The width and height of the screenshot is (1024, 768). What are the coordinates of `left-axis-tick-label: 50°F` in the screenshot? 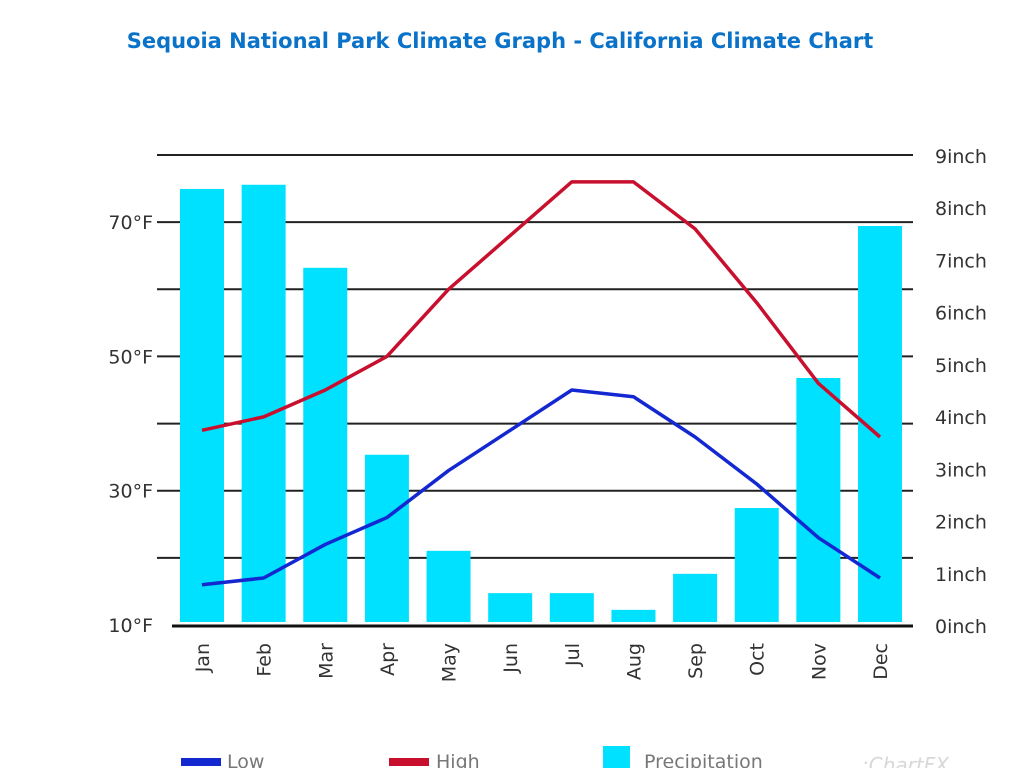 It's located at (130, 357).